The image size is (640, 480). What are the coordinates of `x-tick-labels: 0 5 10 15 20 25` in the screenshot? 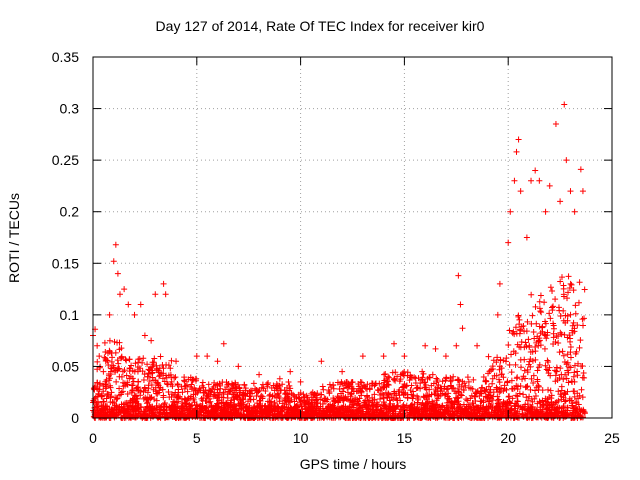 It's located at (354, 438).